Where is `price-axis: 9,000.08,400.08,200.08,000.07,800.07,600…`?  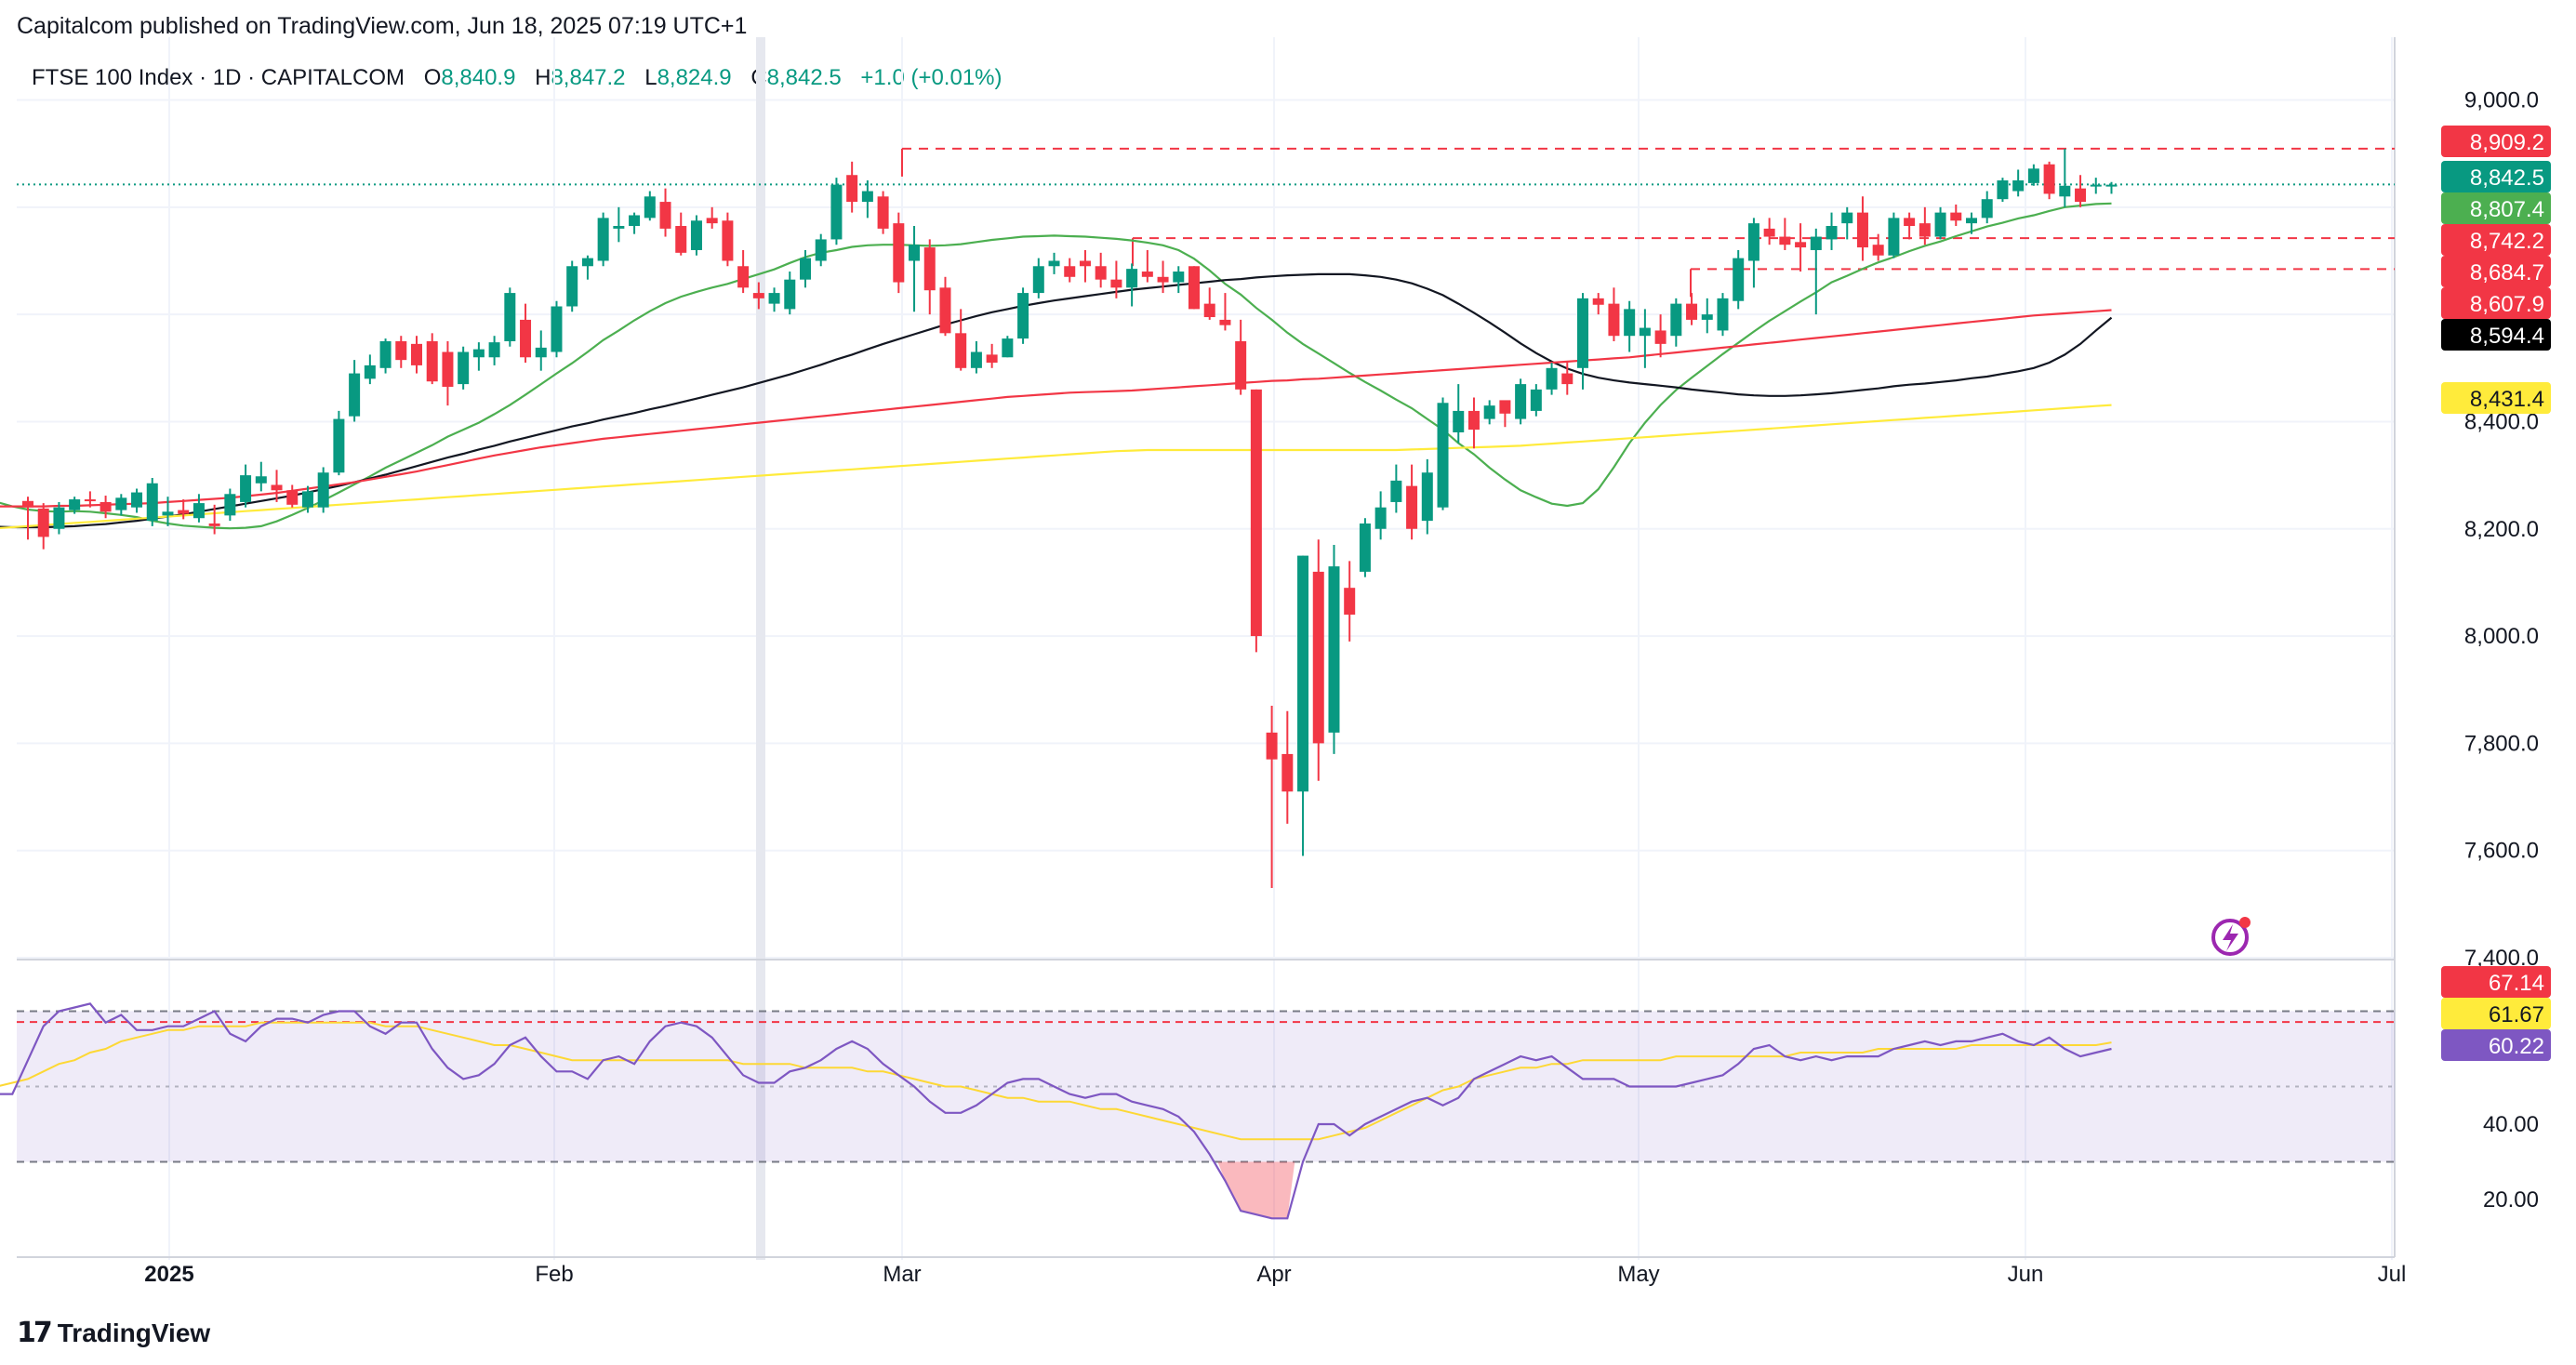
price-axis: 9,000.08,400.08,200.08,000.07,800.07,600… is located at coordinates (2501, 529).